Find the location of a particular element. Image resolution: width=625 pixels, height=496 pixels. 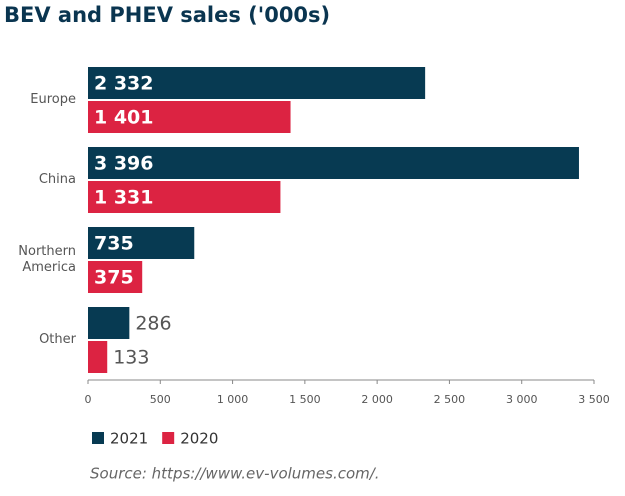

x-tick-label: 2 500 is located at coordinates (450, 399).